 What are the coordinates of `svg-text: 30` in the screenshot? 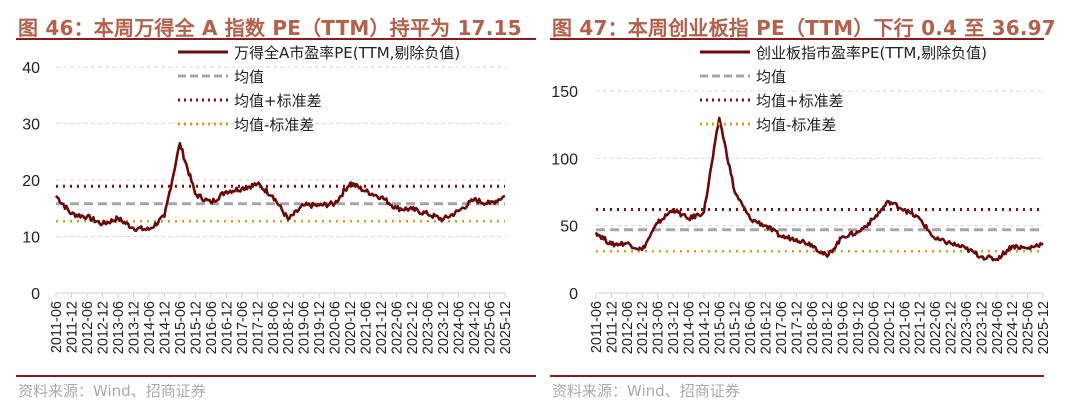 It's located at (31, 125).